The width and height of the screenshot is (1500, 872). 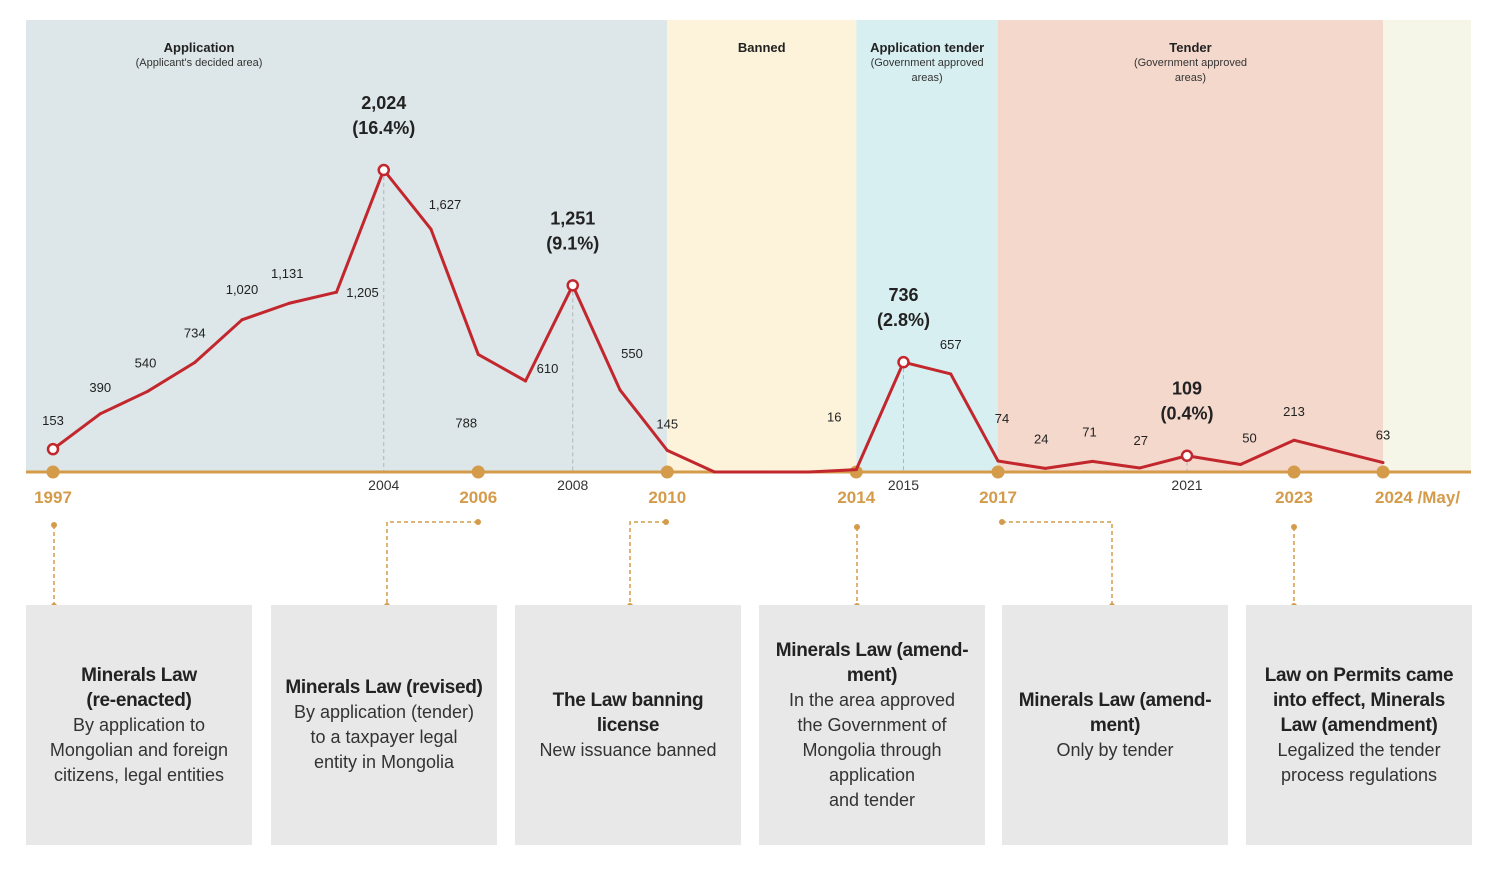 What do you see at coordinates (445, 204) in the screenshot?
I see `data-value-label: 1,627` at bounding box center [445, 204].